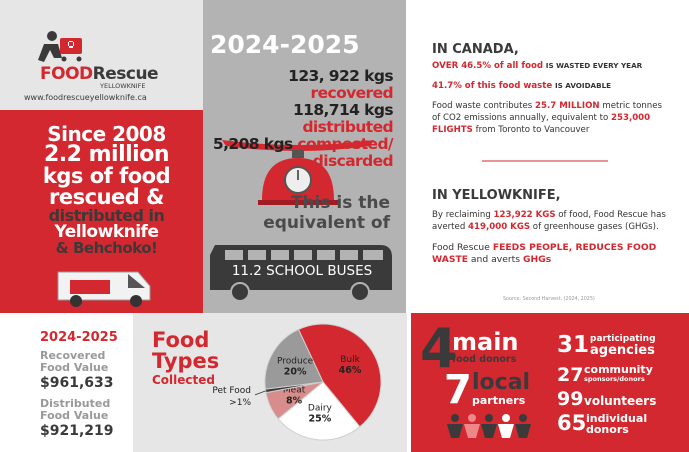 The image size is (689, 452). Describe the element at coordinates (294, 400) in the screenshot. I see `slice-value: 8%` at that location.